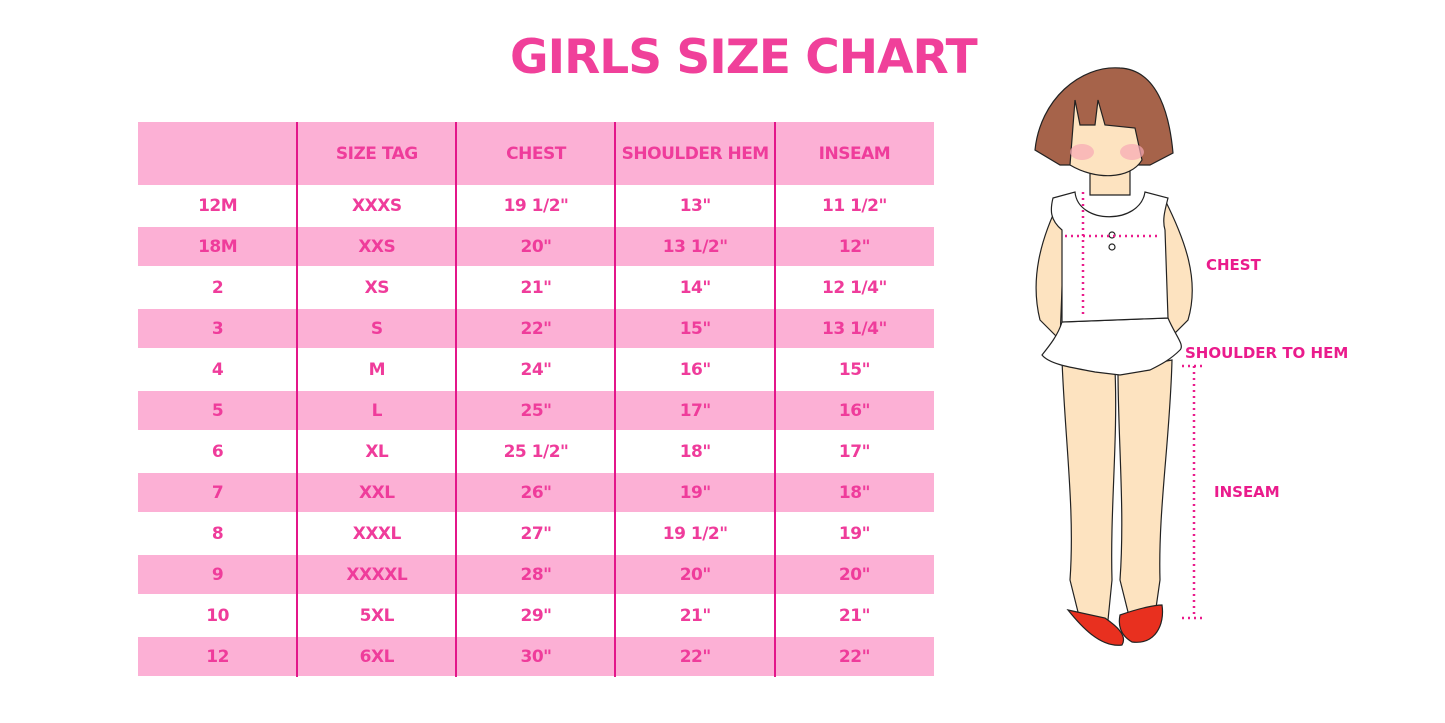  Describe the element at coordinates (377, 328) in the screenshot. I see `table-cell: S` at that location.